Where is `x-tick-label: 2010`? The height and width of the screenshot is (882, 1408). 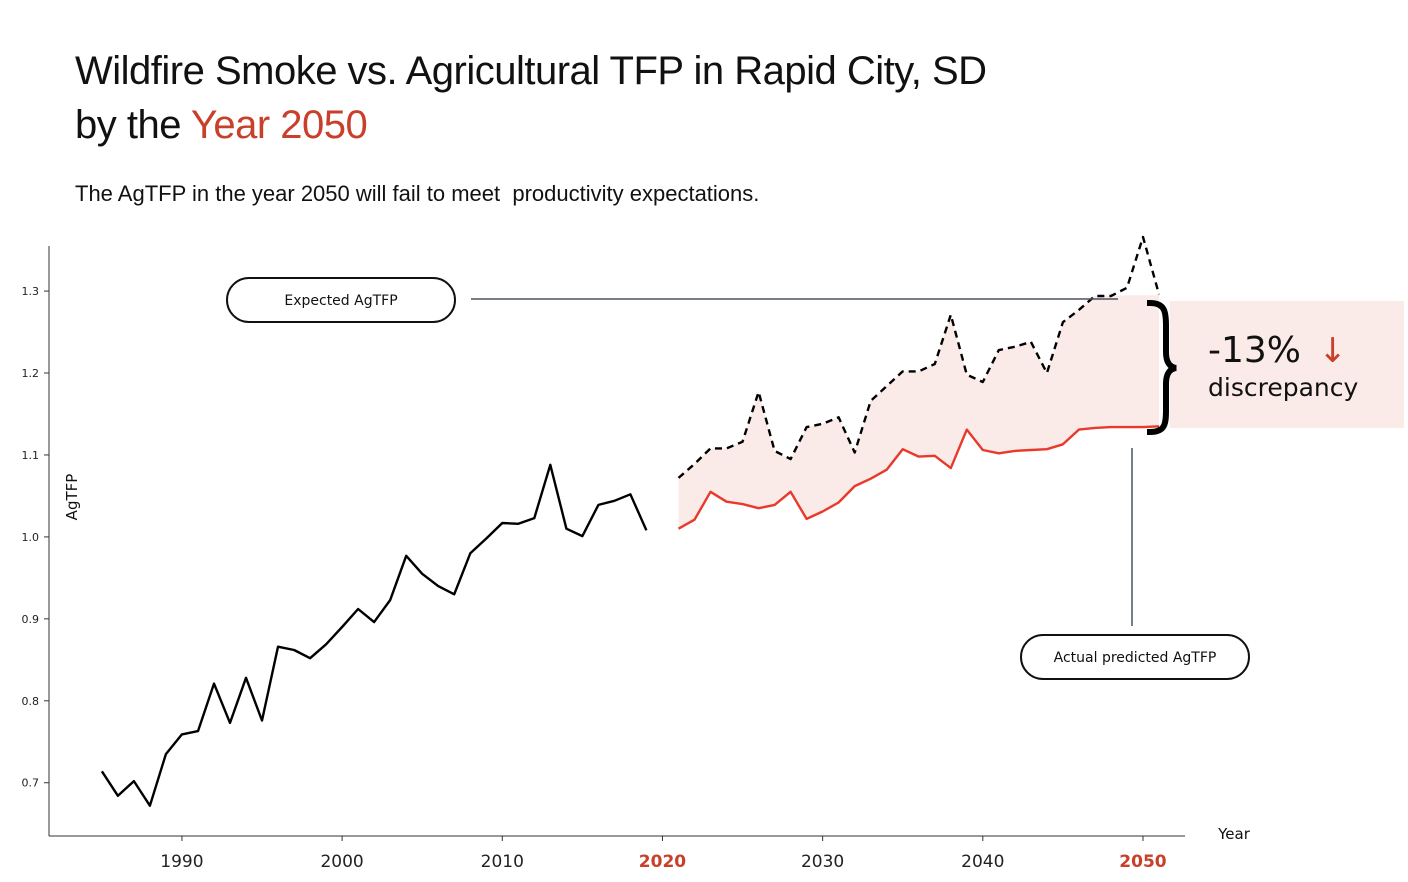
x-tick-label: 2010 is located at coordinates (502, 862).